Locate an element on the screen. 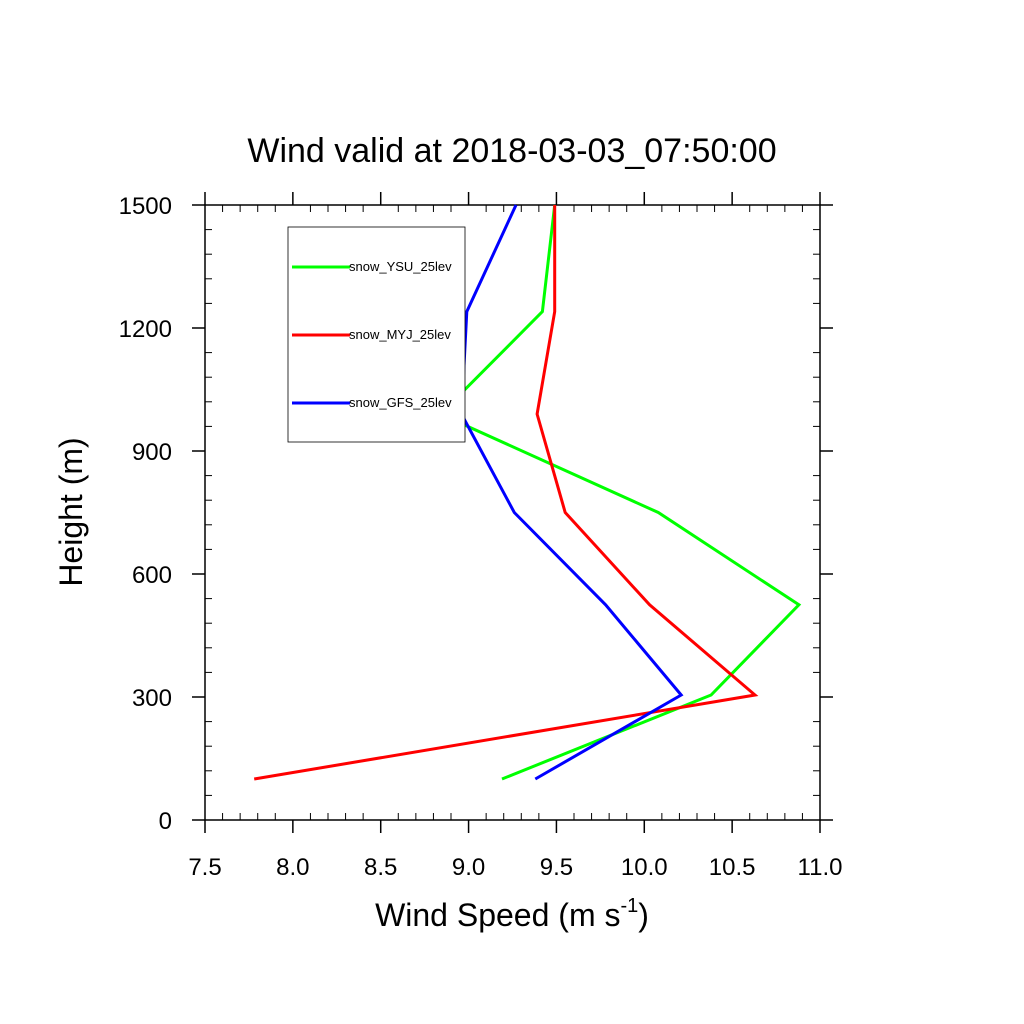  legend-label: snow_YSU_25lev is located at coordinates (400, 266).